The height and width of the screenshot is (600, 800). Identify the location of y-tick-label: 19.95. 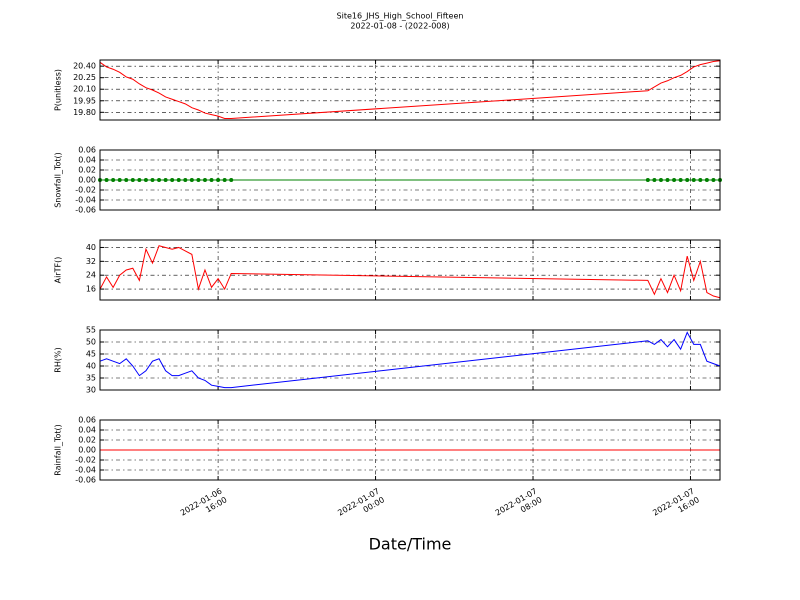
(84, 100).